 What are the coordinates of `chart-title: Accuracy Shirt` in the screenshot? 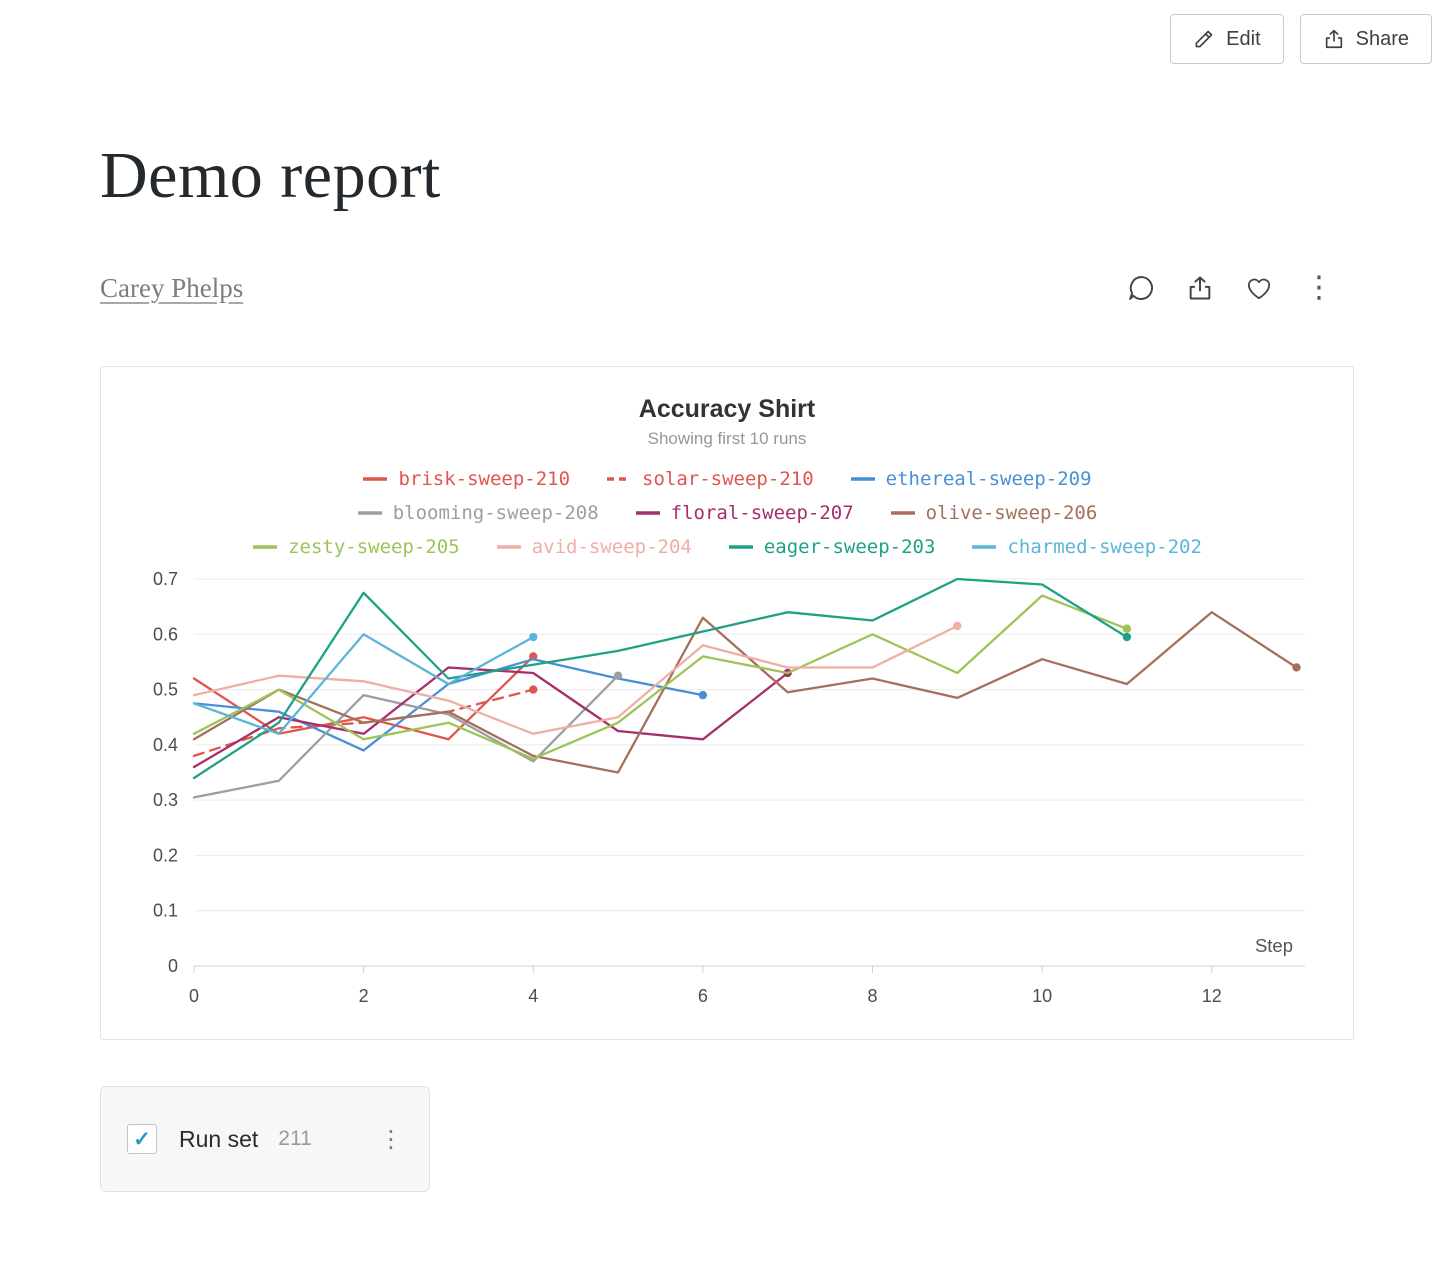 It's located at (727, 409).